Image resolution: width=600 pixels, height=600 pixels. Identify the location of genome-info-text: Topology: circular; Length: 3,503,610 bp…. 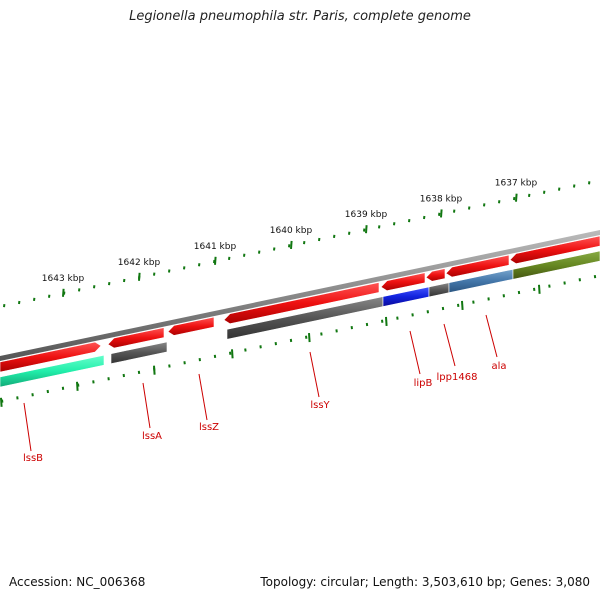
(425, 582).